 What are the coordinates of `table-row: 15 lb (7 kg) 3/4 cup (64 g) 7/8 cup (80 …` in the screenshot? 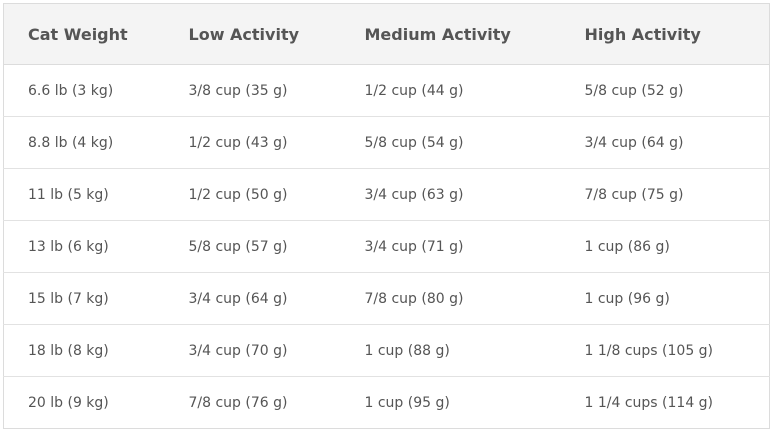 It's located at (386, 298).